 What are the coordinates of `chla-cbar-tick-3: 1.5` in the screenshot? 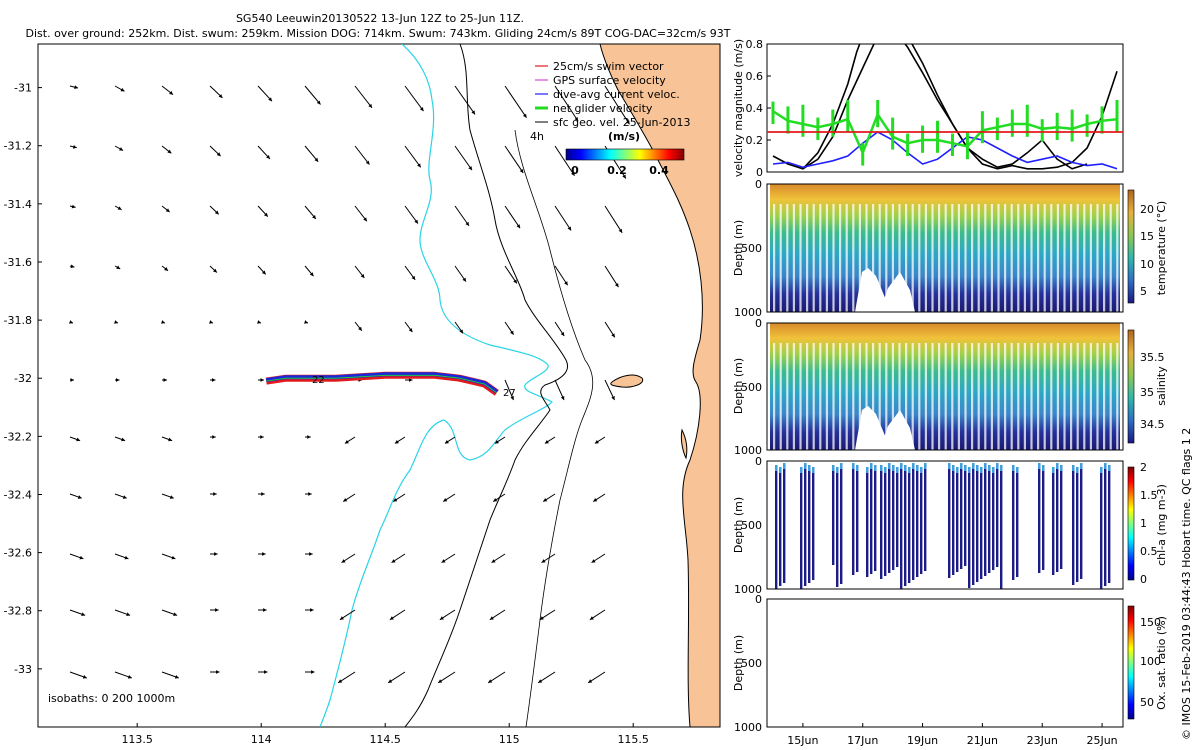 It's located at (1149, 495).